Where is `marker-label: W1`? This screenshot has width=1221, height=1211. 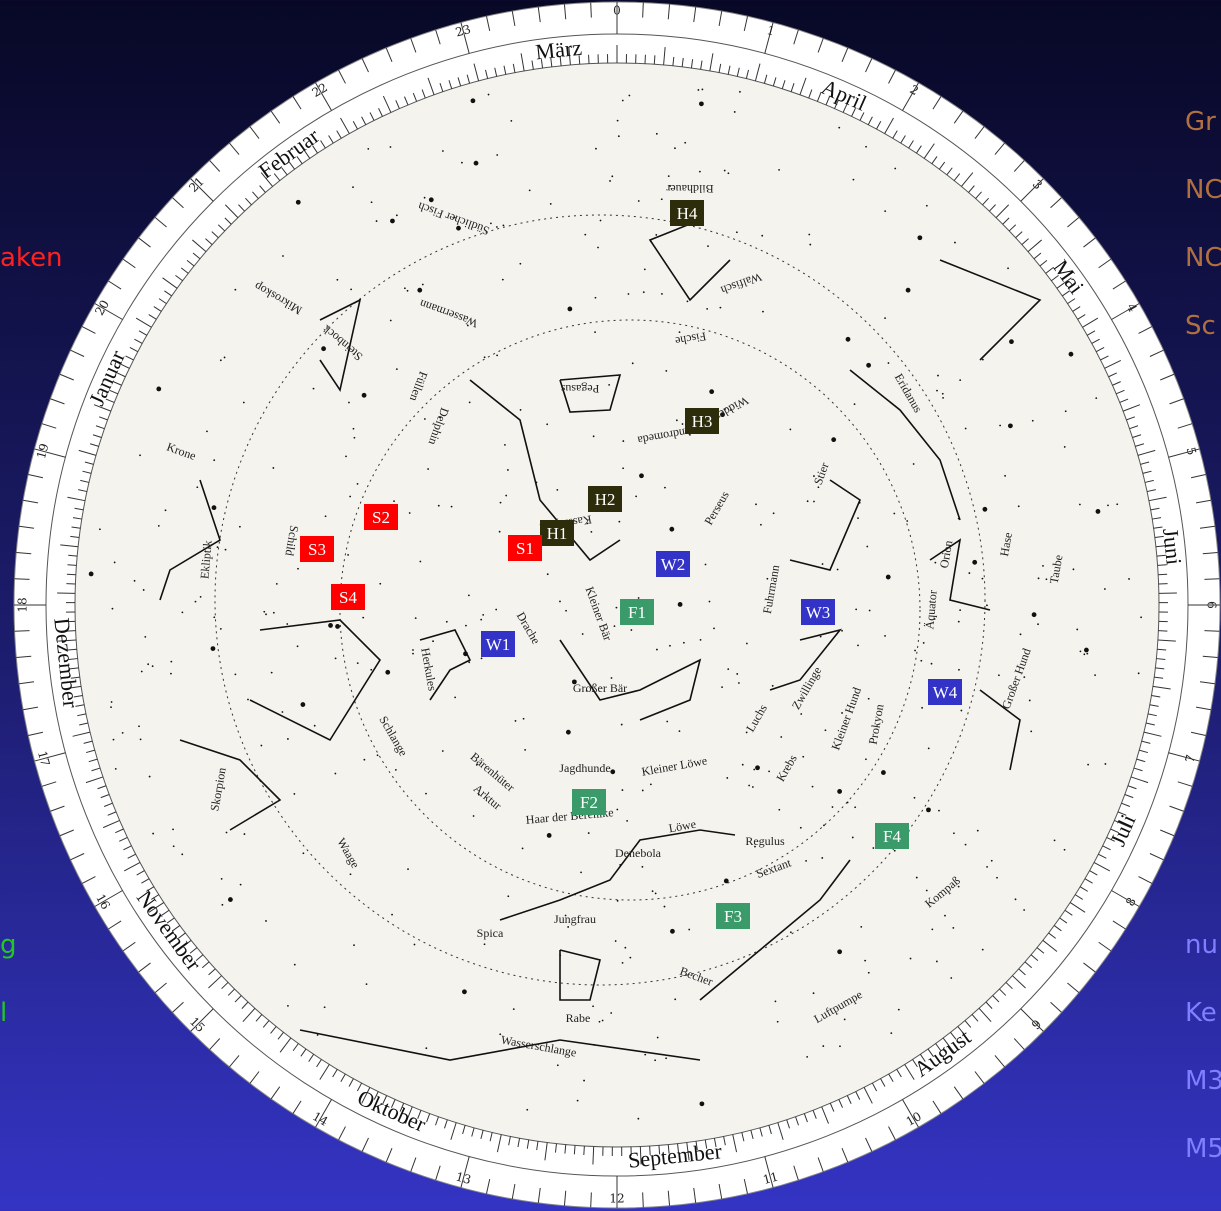
marker-label: W1 is located at coordinates (498, 644).